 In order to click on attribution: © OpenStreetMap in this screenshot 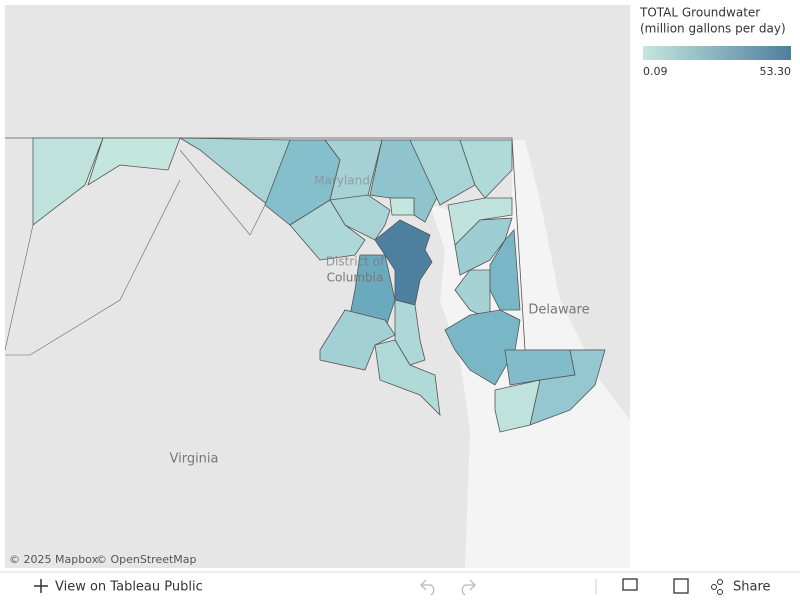, I will do `click(146, 559)`.